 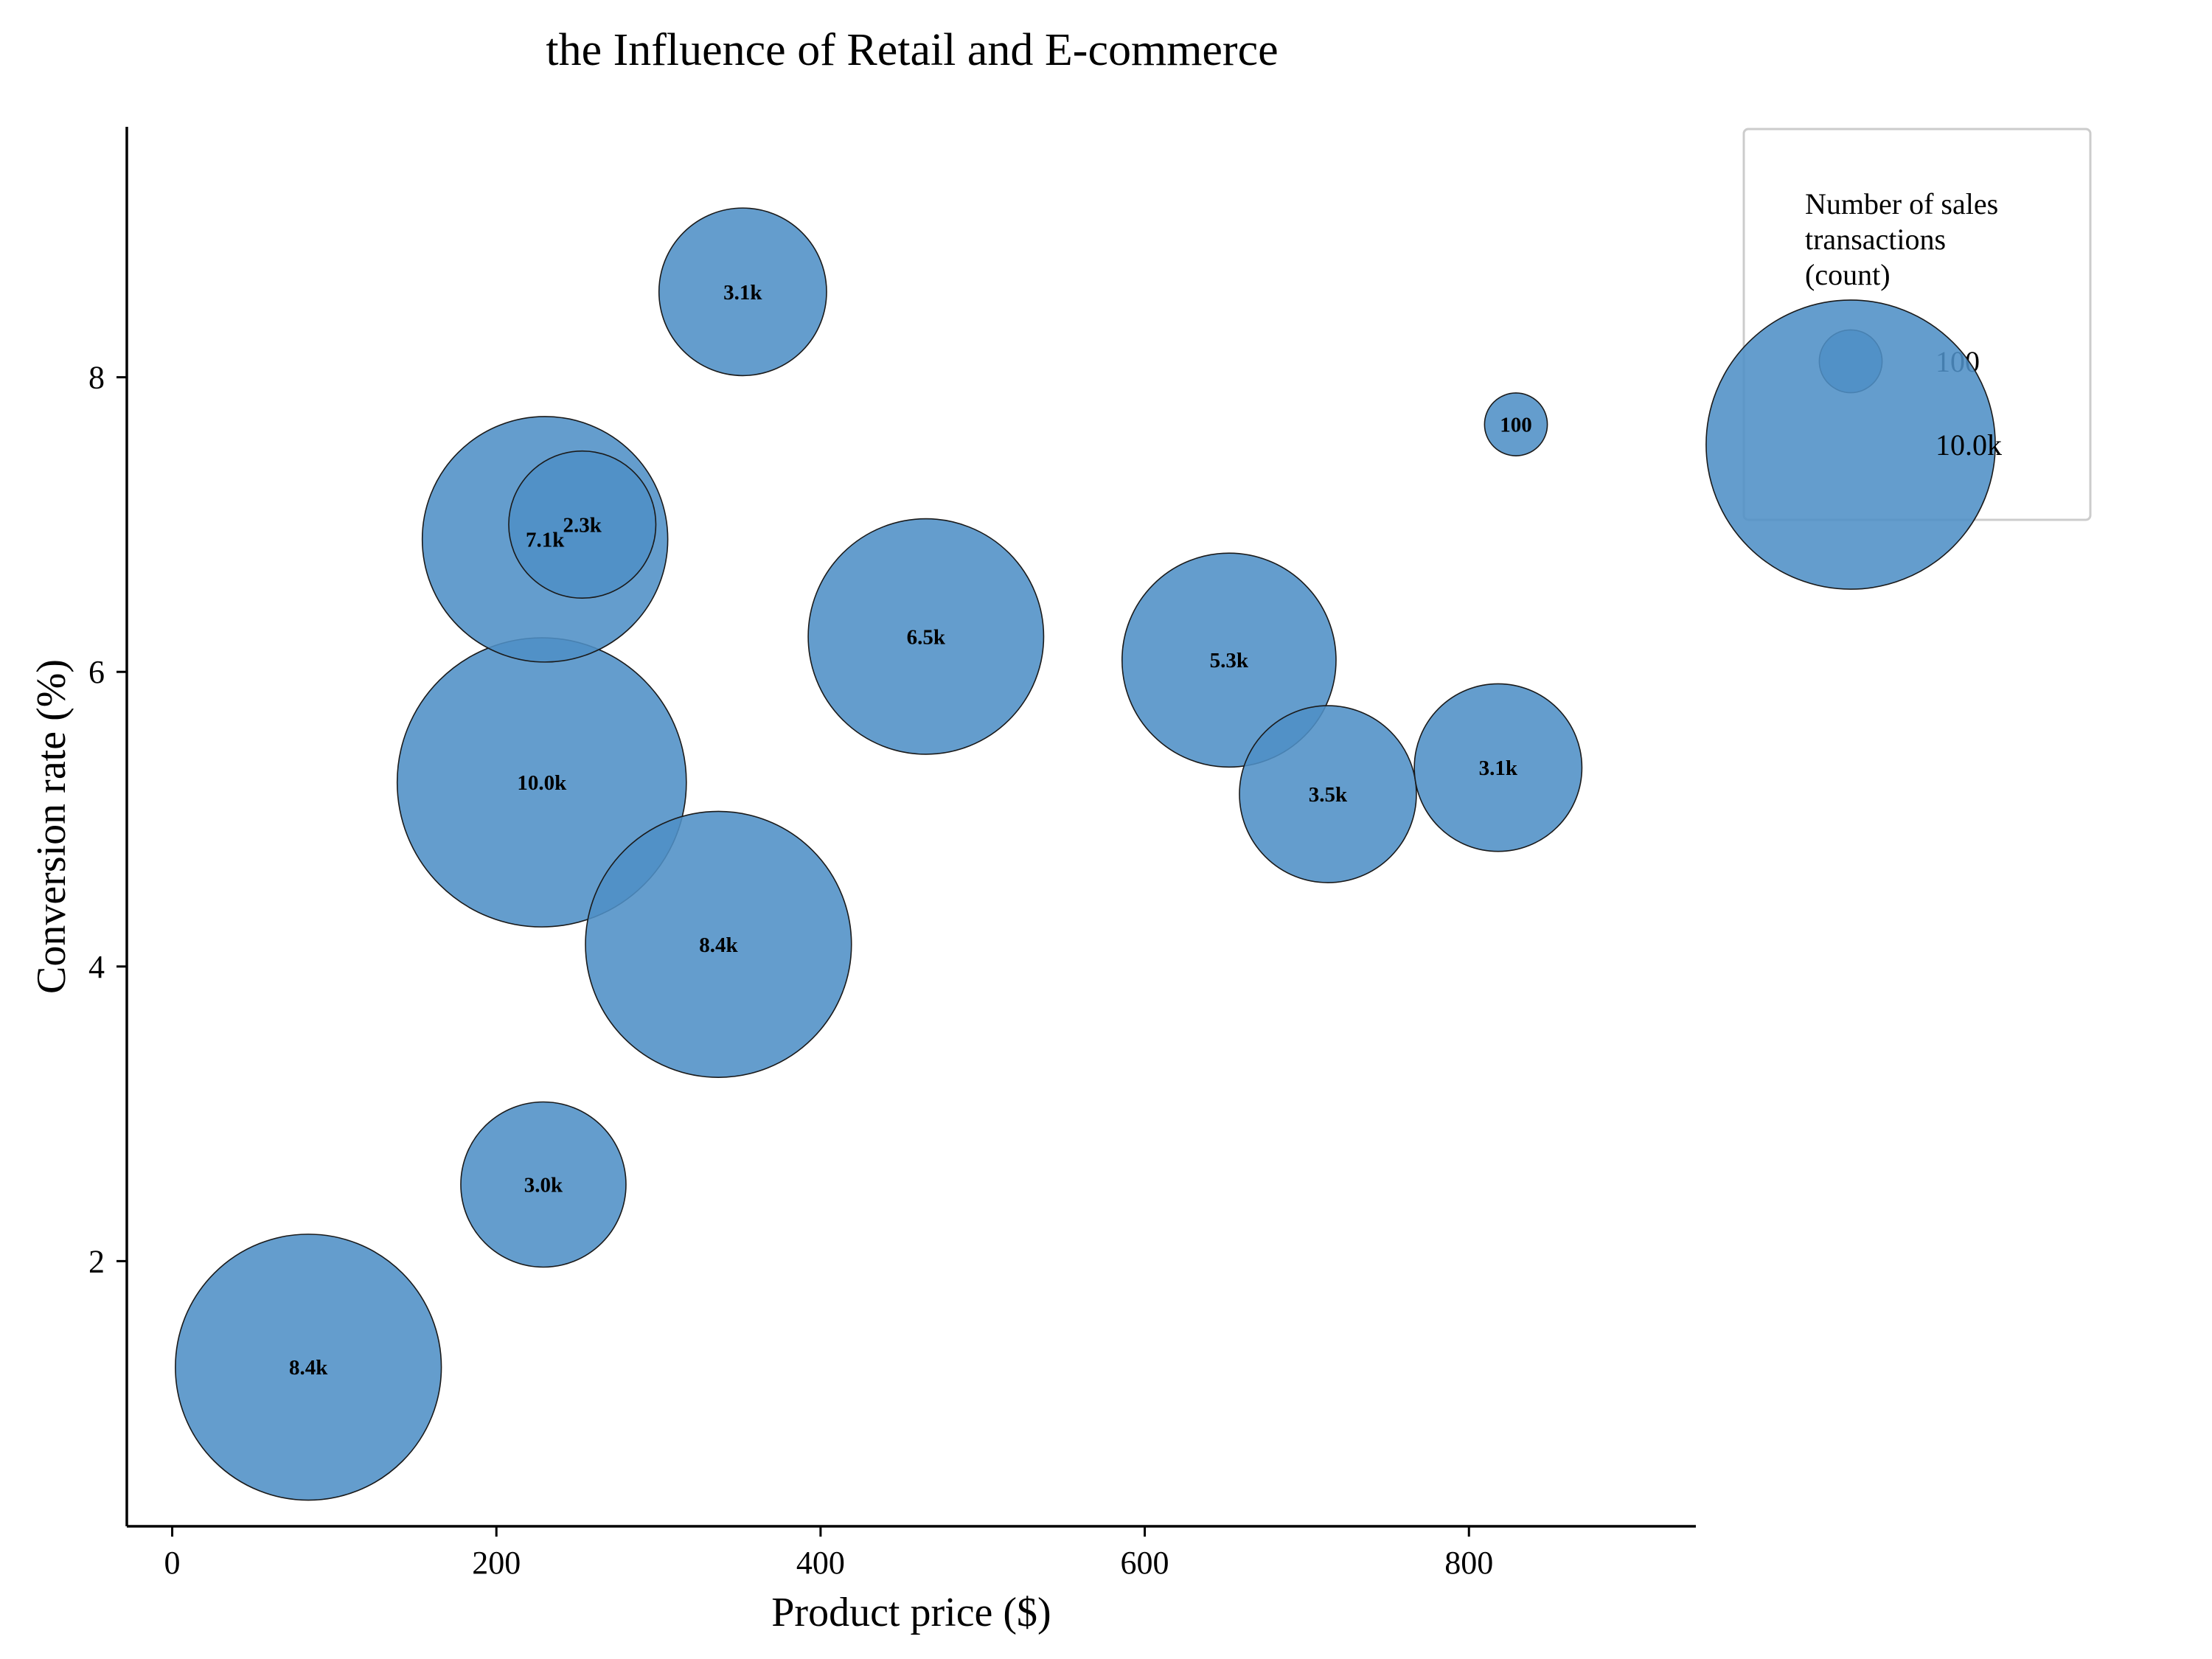 I want to click on bubble-label: 5.3k, so click(x=1229, y=660).